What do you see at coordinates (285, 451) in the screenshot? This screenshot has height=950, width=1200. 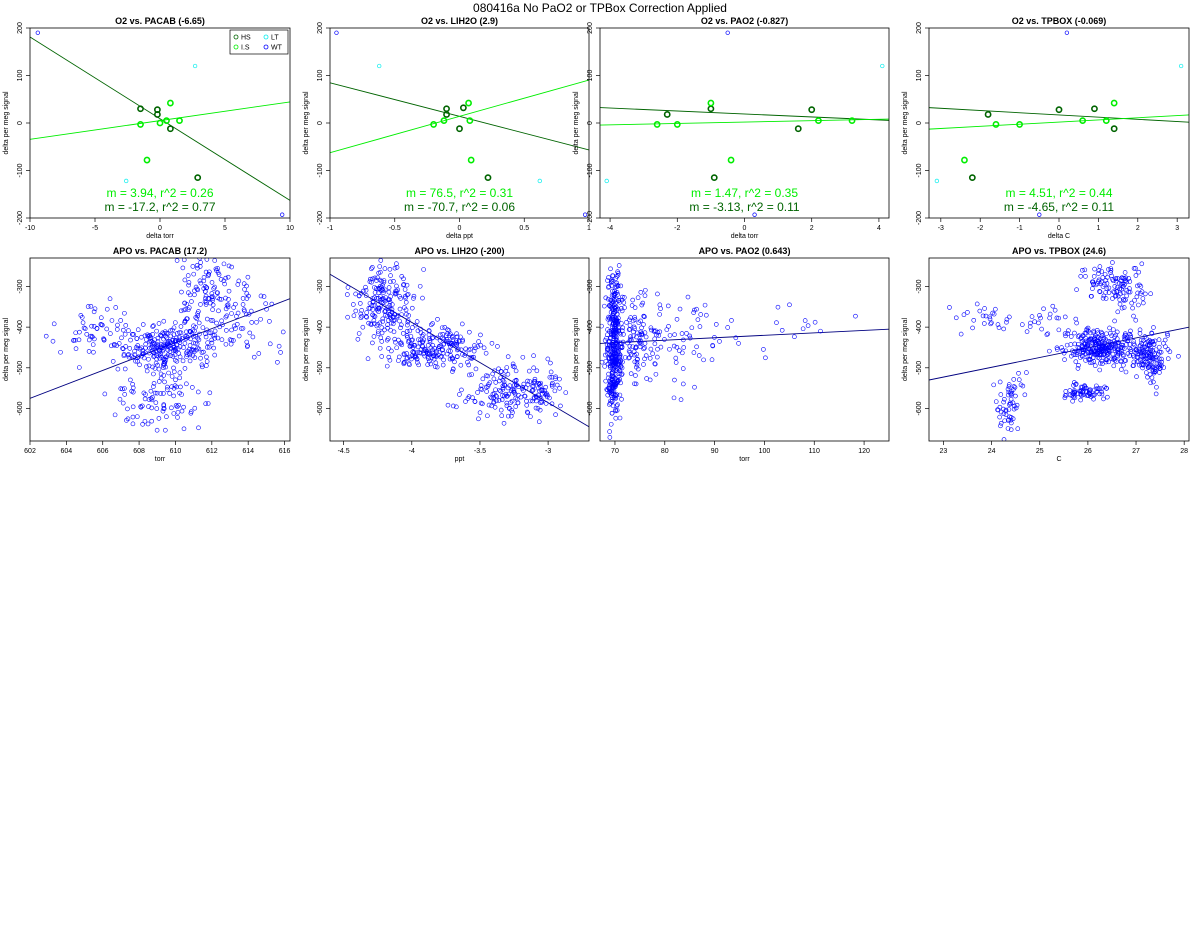 I see `x-tick-label: 616` at bounding box center [285, 451].